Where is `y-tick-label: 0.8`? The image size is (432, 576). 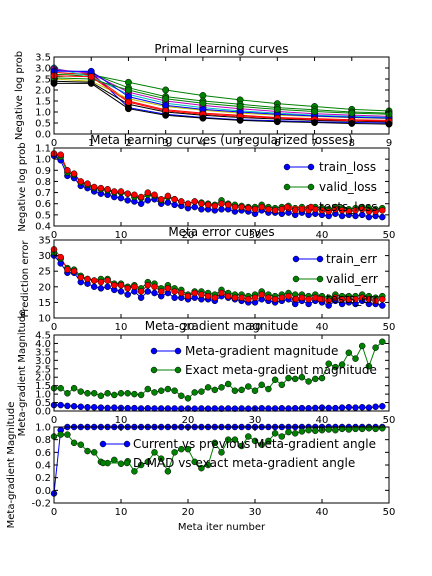
y-tick-label: 0.8 is located at coordinates (43, 440).